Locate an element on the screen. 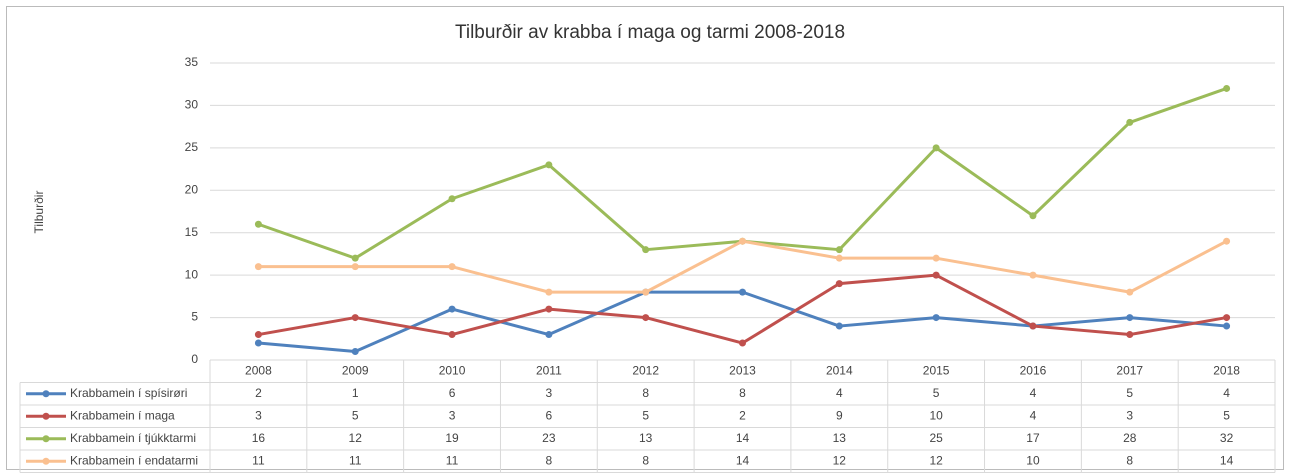 The height and width of the screenshot is (476, 1290). table-value: 32 is located at coordinates (1227, 438).